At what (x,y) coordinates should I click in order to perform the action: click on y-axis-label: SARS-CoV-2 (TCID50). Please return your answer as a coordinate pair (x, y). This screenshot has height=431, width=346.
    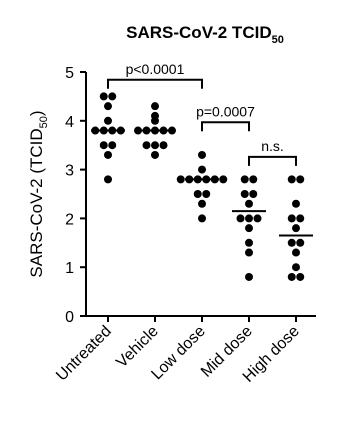
    Looking at the image, I should click on (38, 193).